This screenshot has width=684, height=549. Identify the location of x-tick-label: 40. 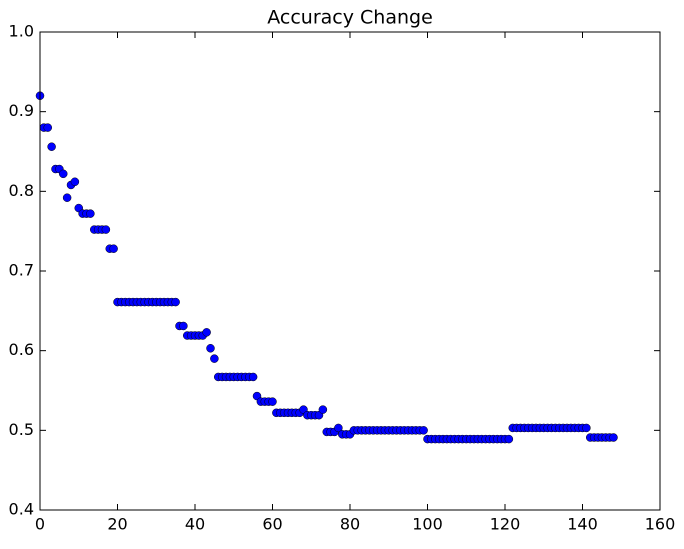
(195, 524).